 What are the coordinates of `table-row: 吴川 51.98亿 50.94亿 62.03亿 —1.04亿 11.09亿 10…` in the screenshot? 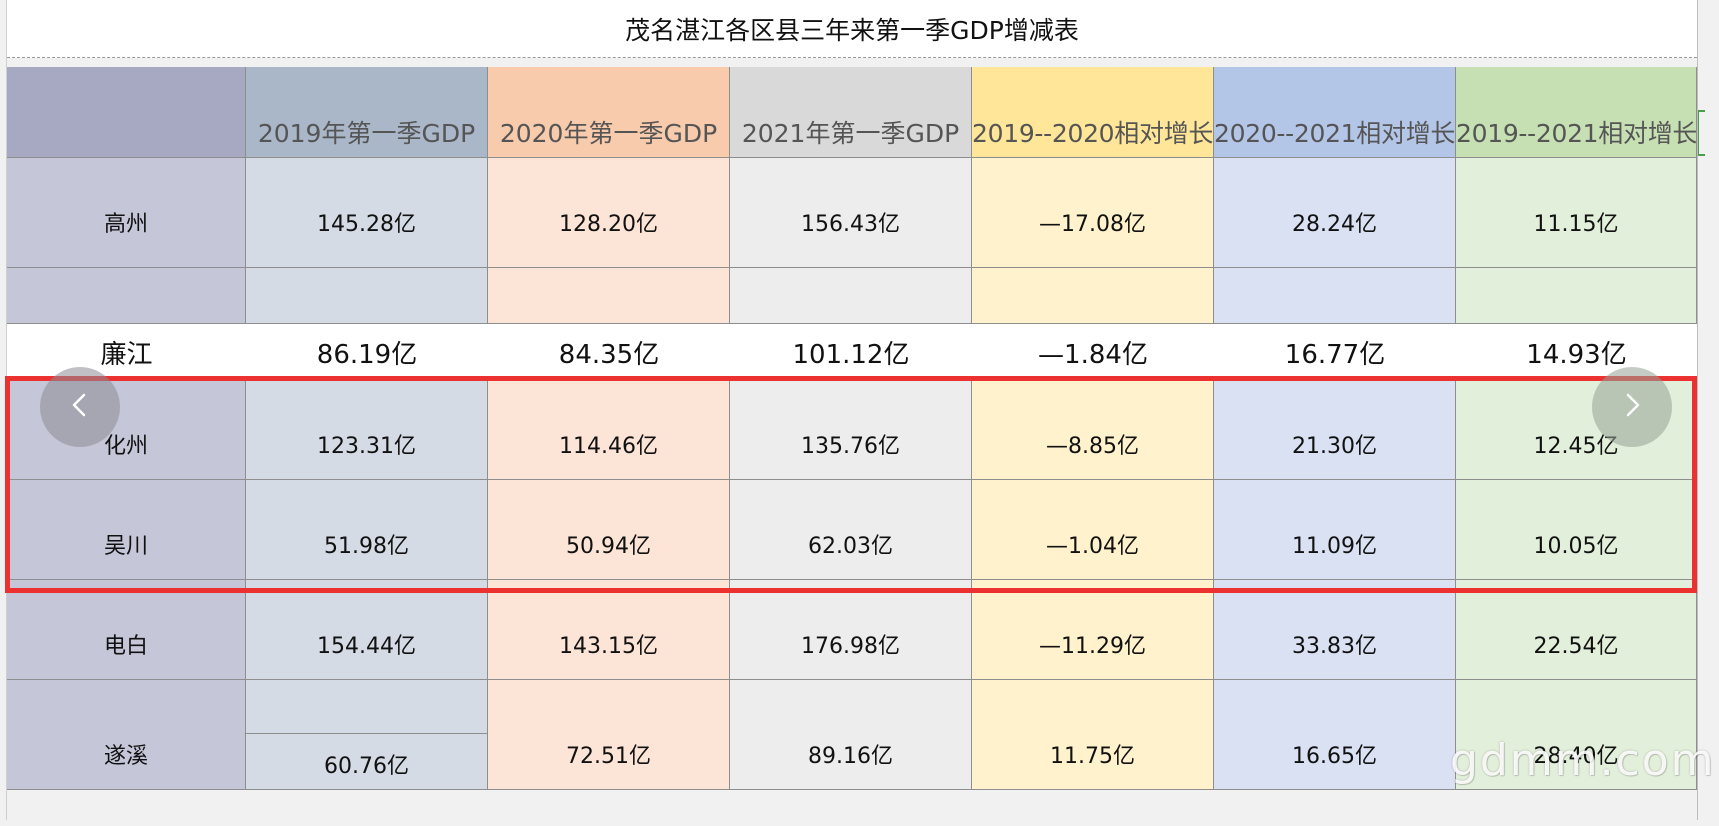 It's located at (852, 530).